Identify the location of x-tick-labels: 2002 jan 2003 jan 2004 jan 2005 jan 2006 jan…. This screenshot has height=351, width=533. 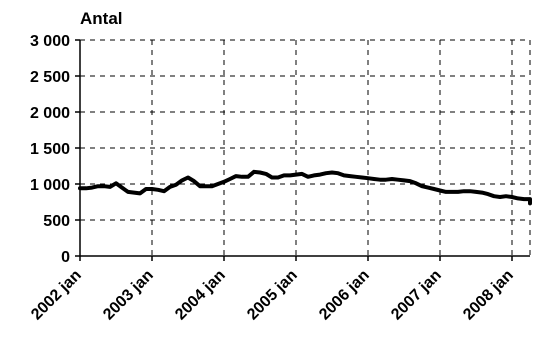
(272, 295).